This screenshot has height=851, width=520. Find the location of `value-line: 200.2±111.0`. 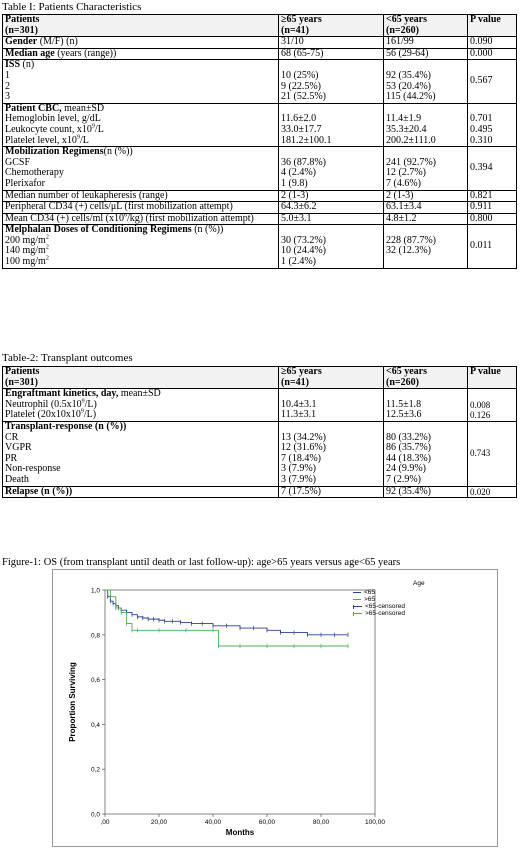

value-line: 200.2±111.0 is located at coordinates (411, 140).